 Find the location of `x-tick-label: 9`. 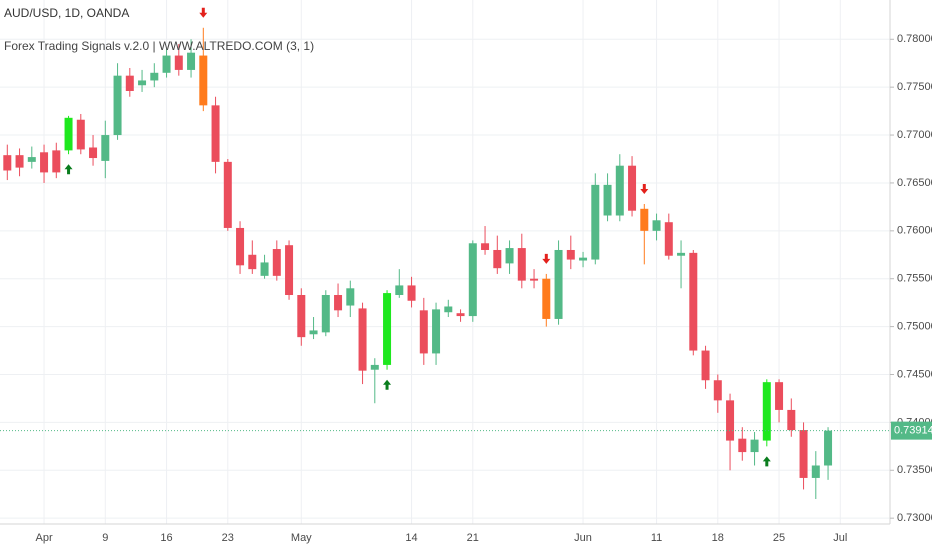

x-tick-label: 9 is located at coordinates (105, 538).